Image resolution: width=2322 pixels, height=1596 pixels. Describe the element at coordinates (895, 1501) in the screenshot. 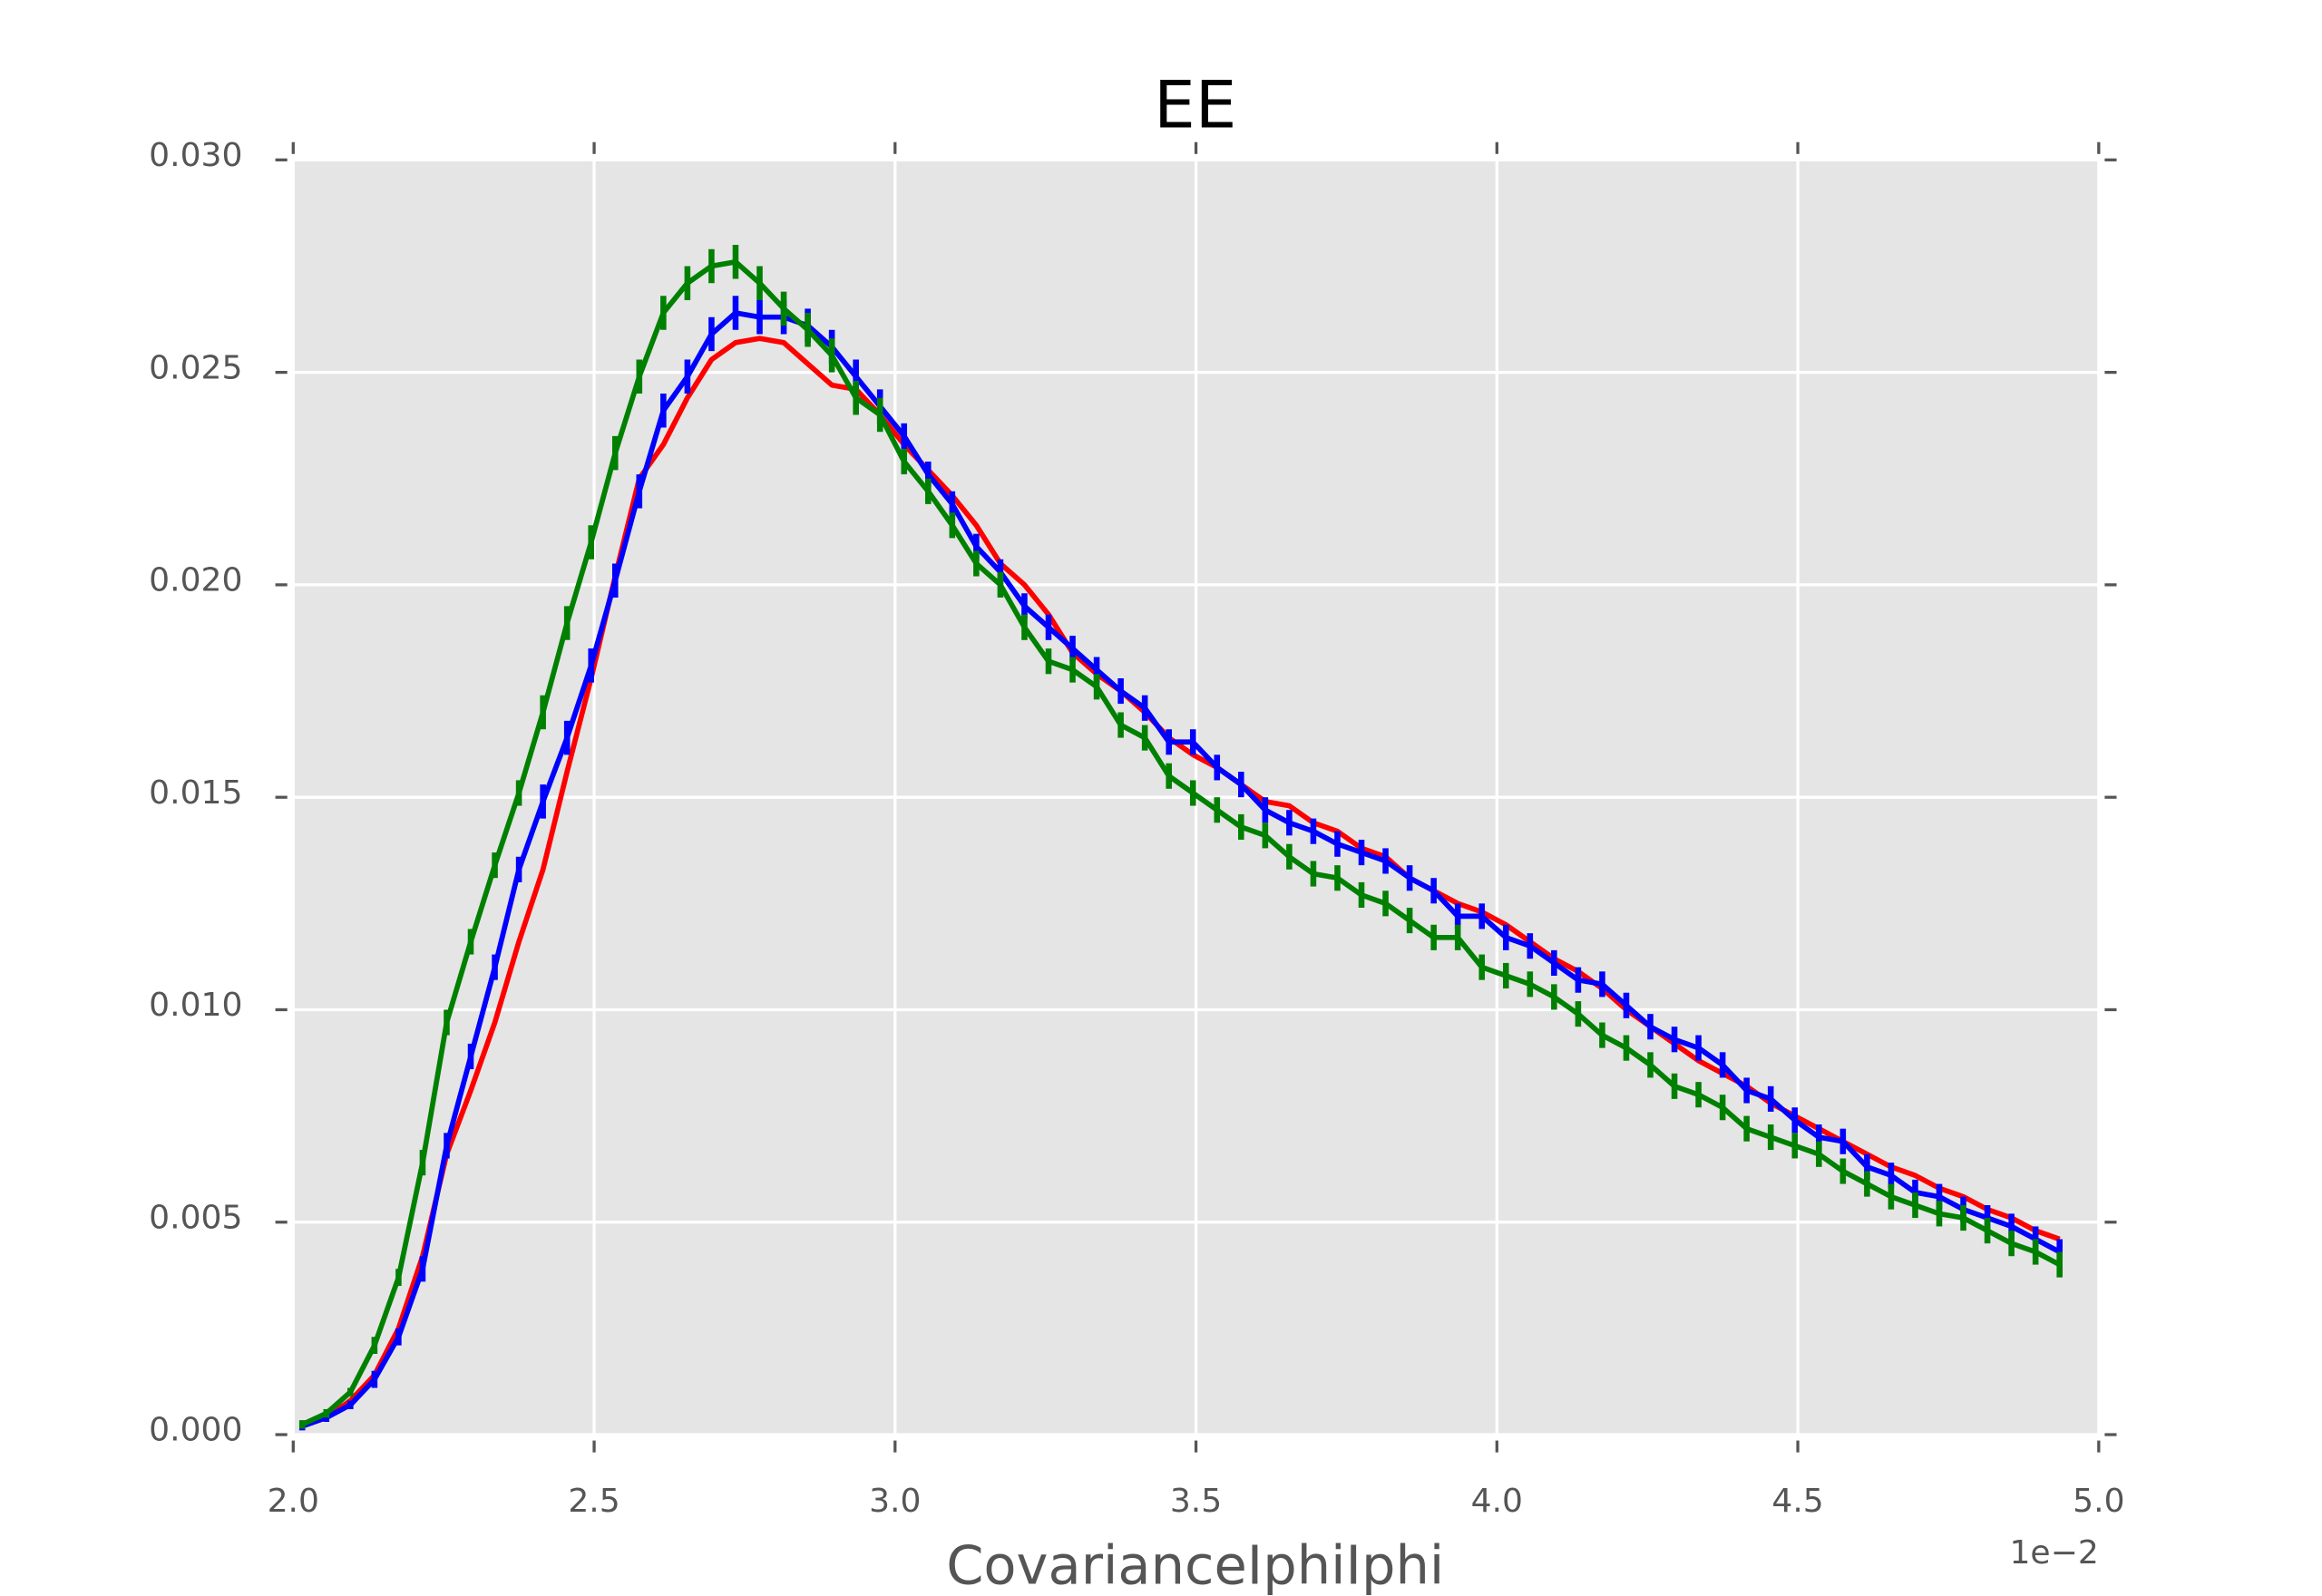

I see `x-tick-label: 3.0` at that location.